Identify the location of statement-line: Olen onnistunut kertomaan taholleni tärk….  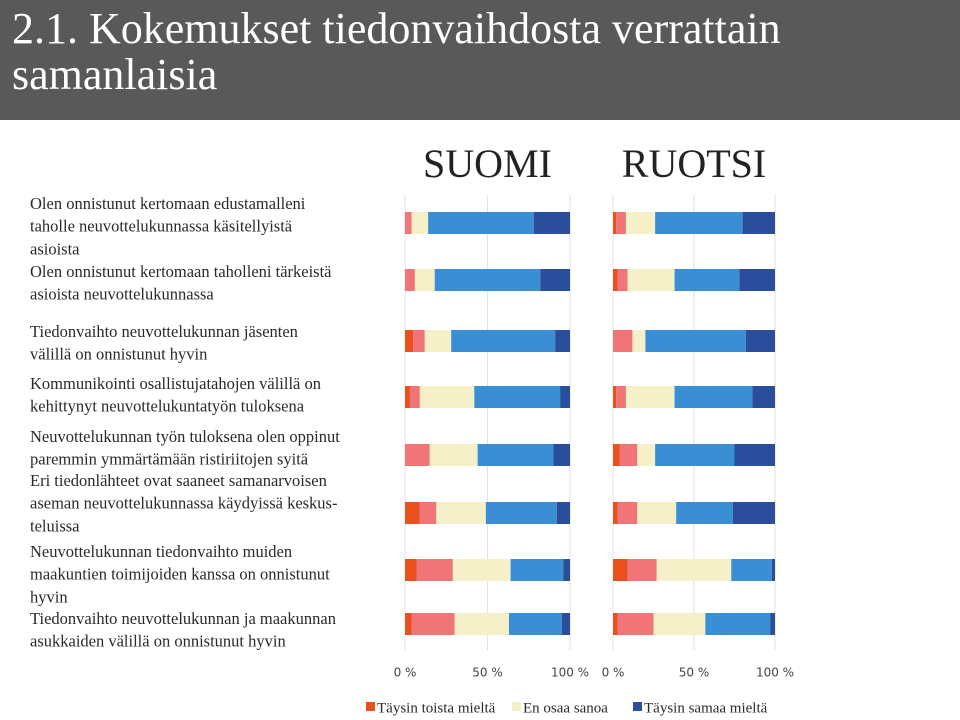
(181, 271).